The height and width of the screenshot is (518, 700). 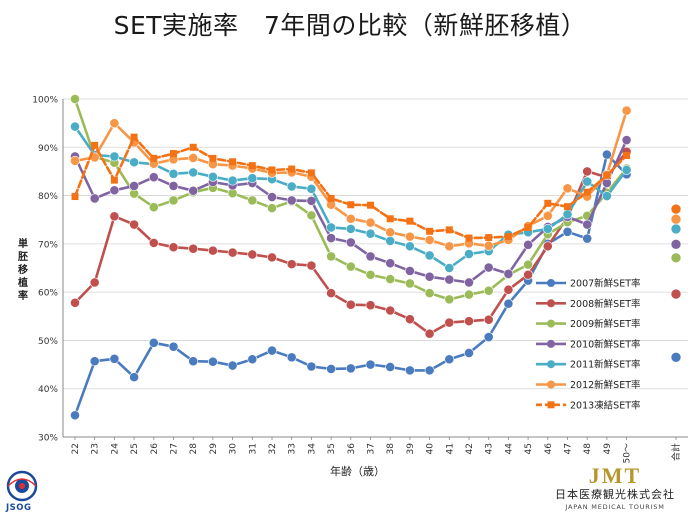 I want to click on jsog-logo: JSOG, so click(x=24, y=493).